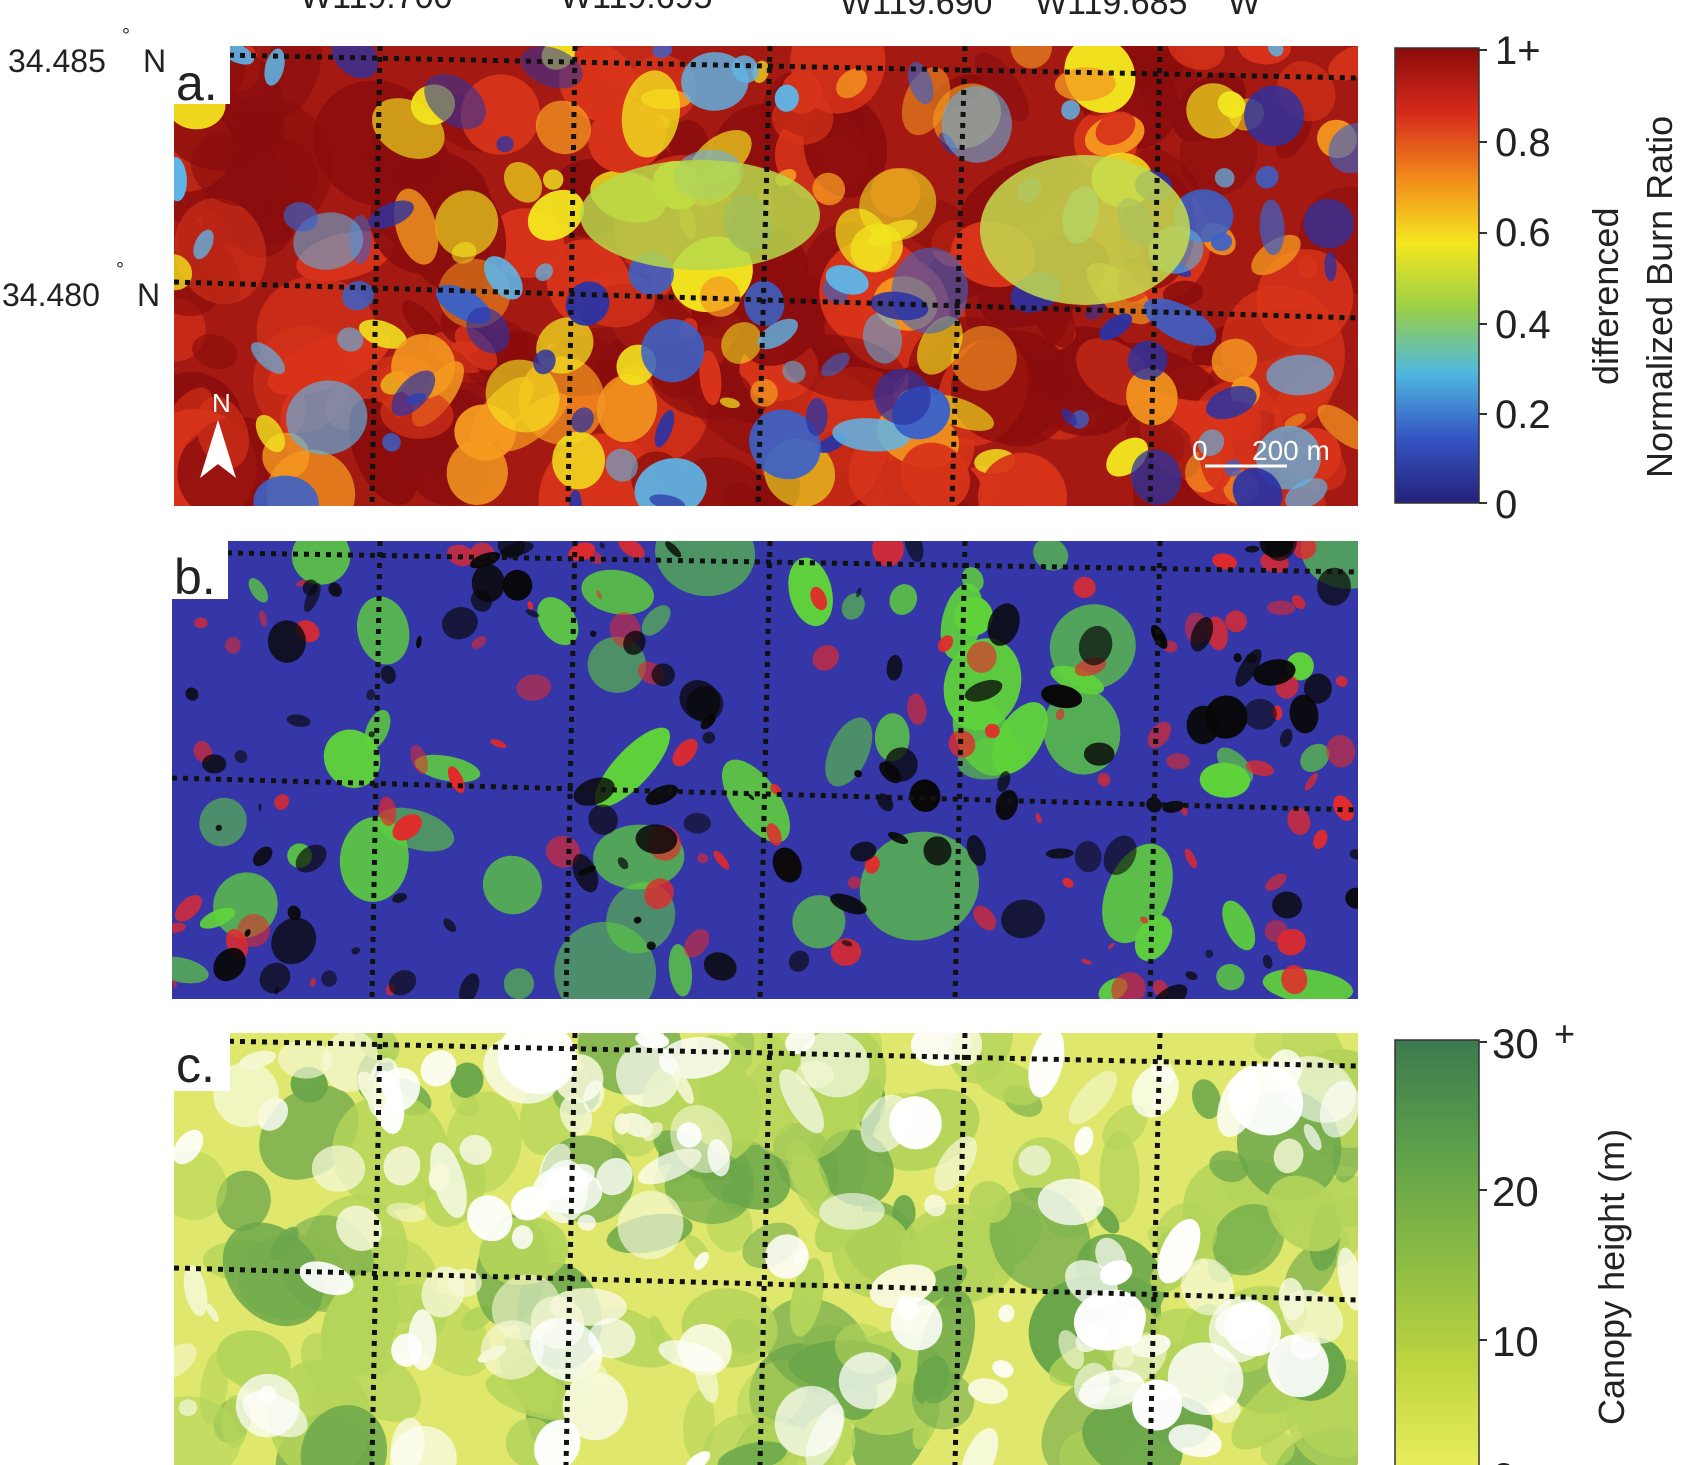 This screenshot has width=1690, height=1465. What do you see at coordinates (1523, 143) in the screenshot?
I see `dnbr-tick-label: 0.8` at bounding box center [1523, 143].